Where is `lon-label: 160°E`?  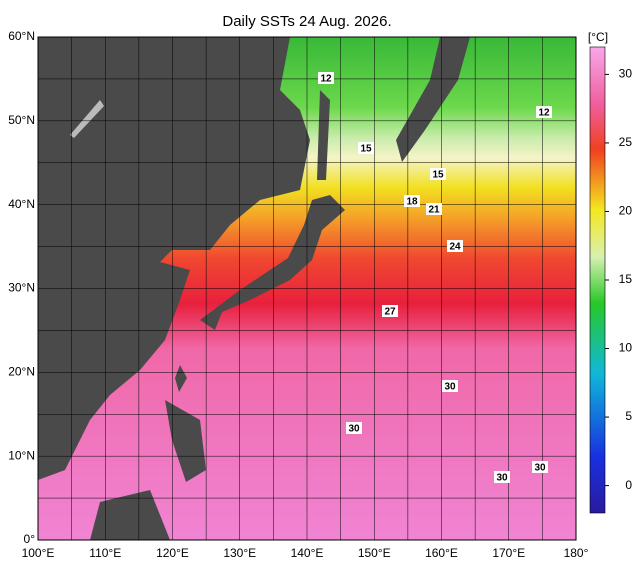 lon-label: 160°E is located at coordinates (441, 553).